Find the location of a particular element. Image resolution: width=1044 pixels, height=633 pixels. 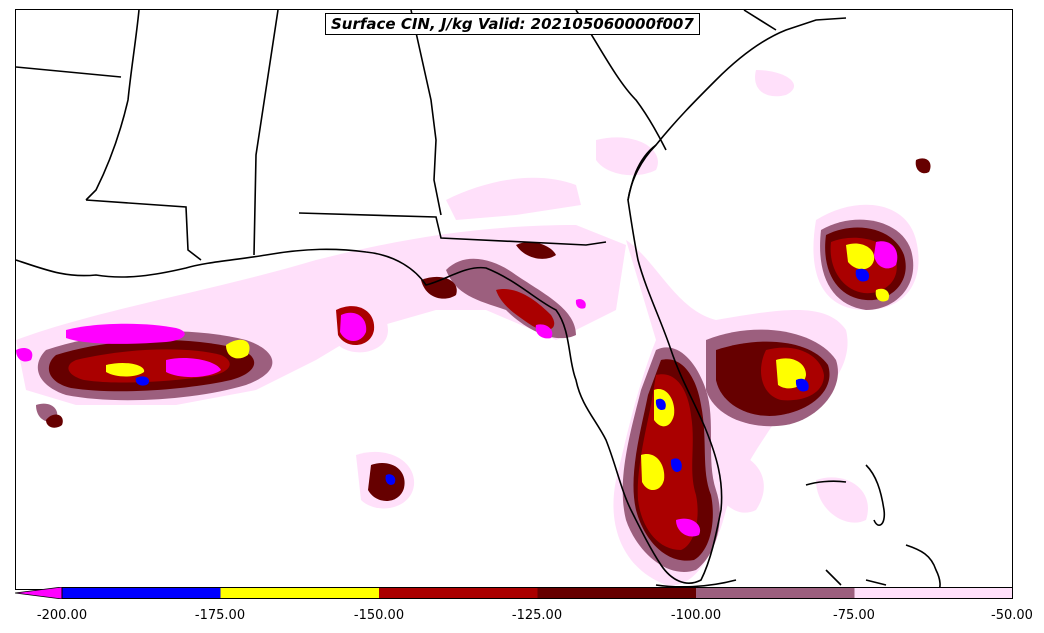

ar-la-border is located at coordinates (69, 72).